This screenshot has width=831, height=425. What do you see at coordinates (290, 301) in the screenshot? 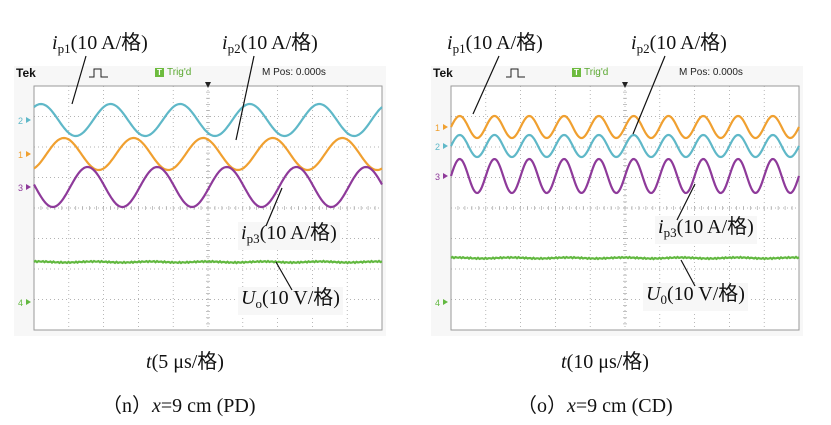
I see `label-uo: Uo(10 V/格)` at bounding box center [290, 301].